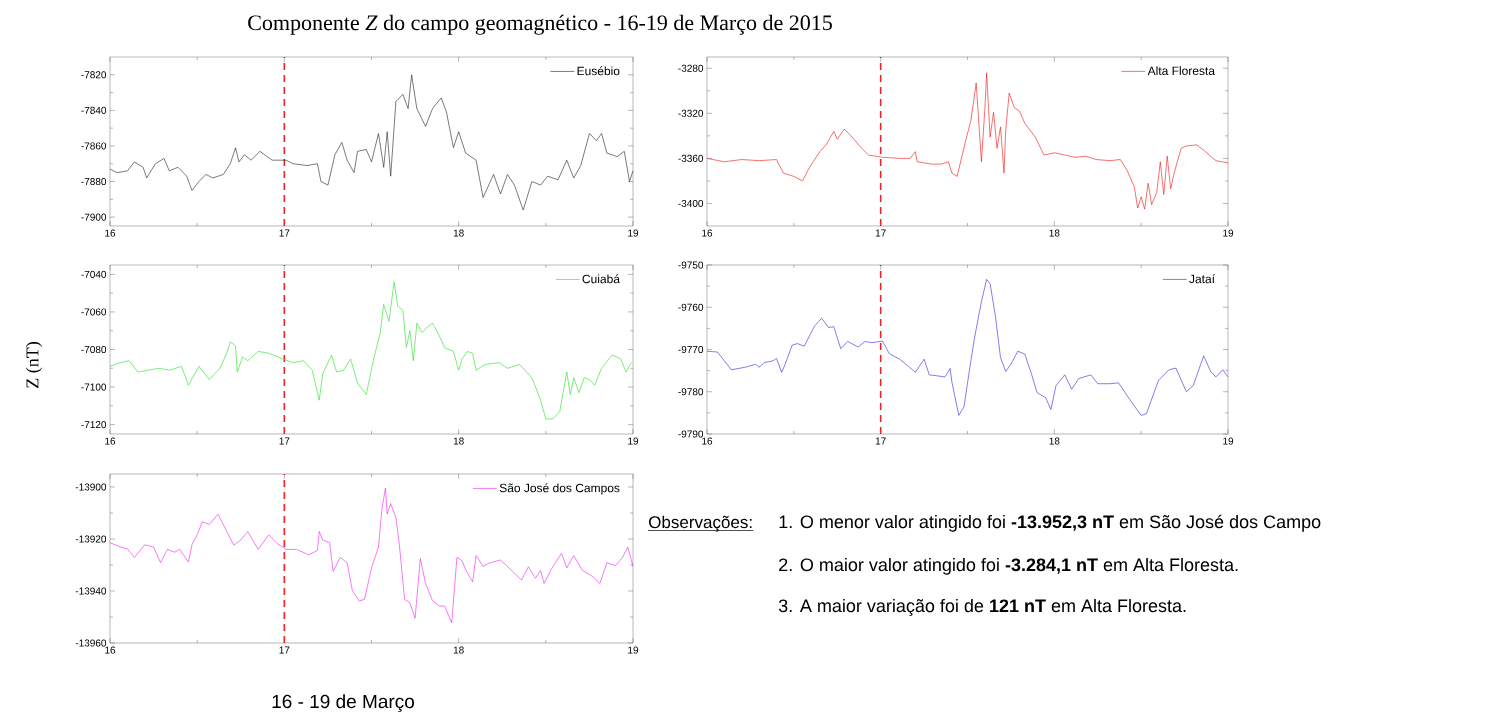 This screenshot has width=1489, height=716. What do you see at coordinates (700, 523) in the screenshot?
I see `text: Observações:` at bounding box center [700, 523].